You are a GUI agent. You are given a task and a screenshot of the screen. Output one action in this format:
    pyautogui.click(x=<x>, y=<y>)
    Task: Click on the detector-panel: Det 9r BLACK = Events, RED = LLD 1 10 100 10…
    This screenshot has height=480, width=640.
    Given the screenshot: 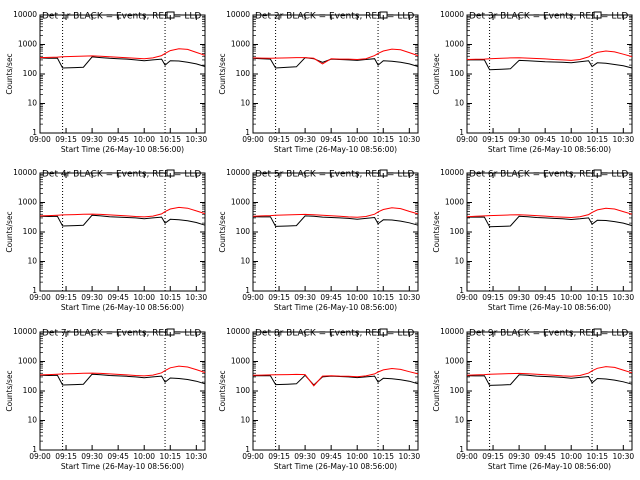 What is the action you would take?
    pyautogui.click(x=533, y=399)
    